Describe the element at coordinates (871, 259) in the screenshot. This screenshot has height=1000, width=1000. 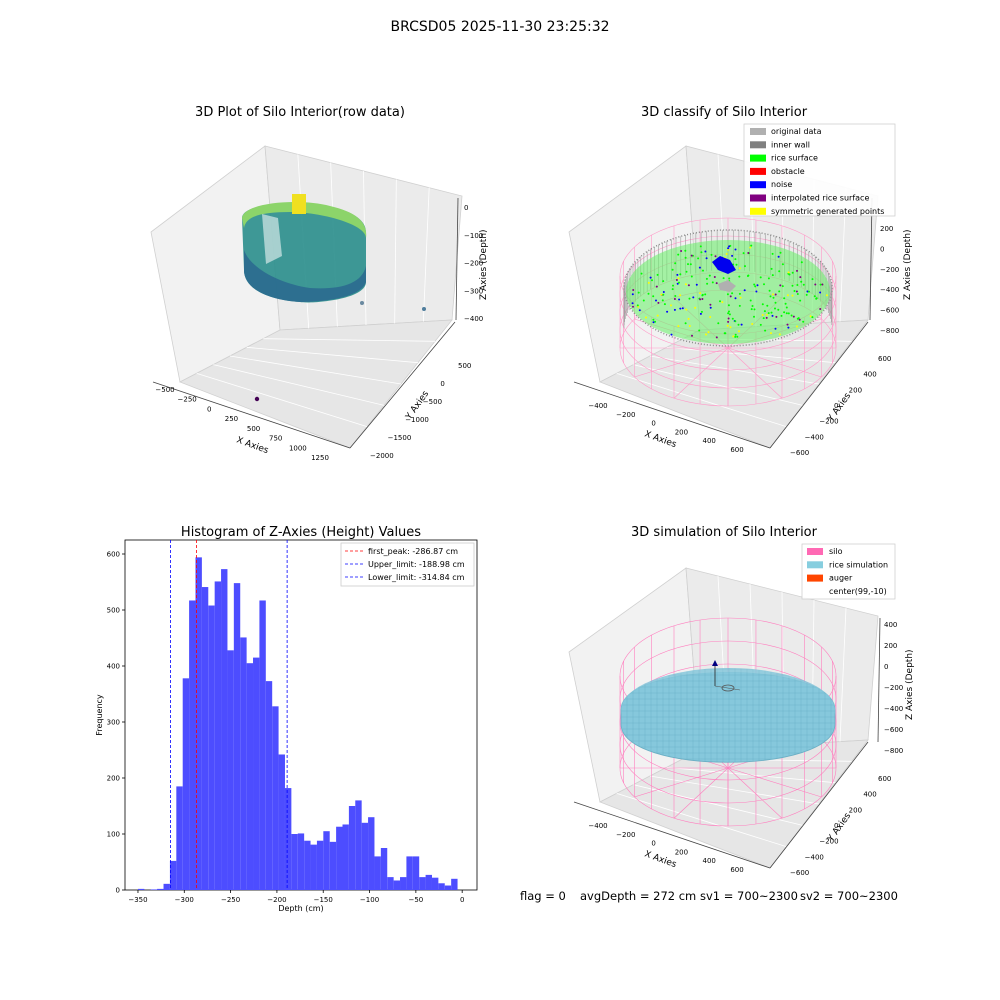
I see `p2-z-axis` at that location.